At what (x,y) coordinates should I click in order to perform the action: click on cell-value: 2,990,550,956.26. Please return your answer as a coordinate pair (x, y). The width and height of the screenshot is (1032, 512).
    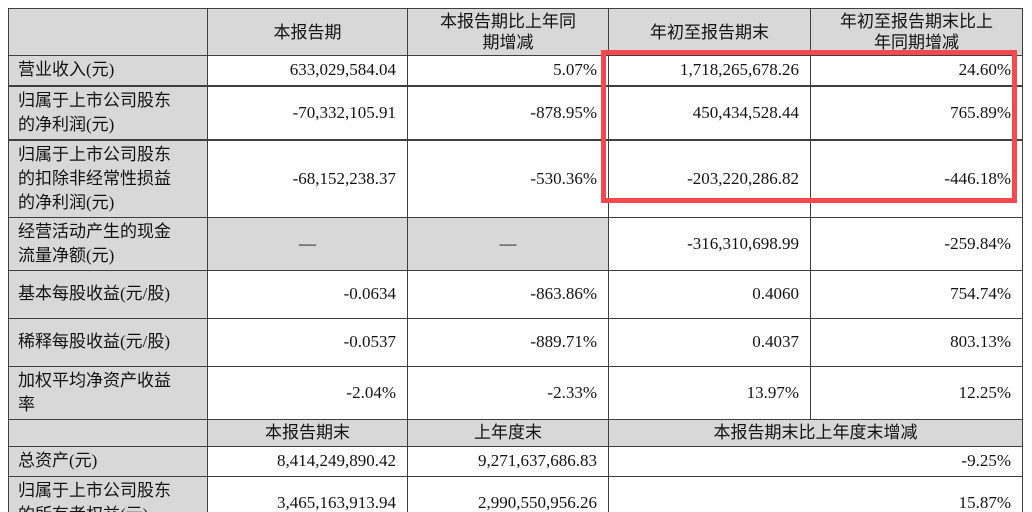
    Looking at the image, I should click on (508, 493).